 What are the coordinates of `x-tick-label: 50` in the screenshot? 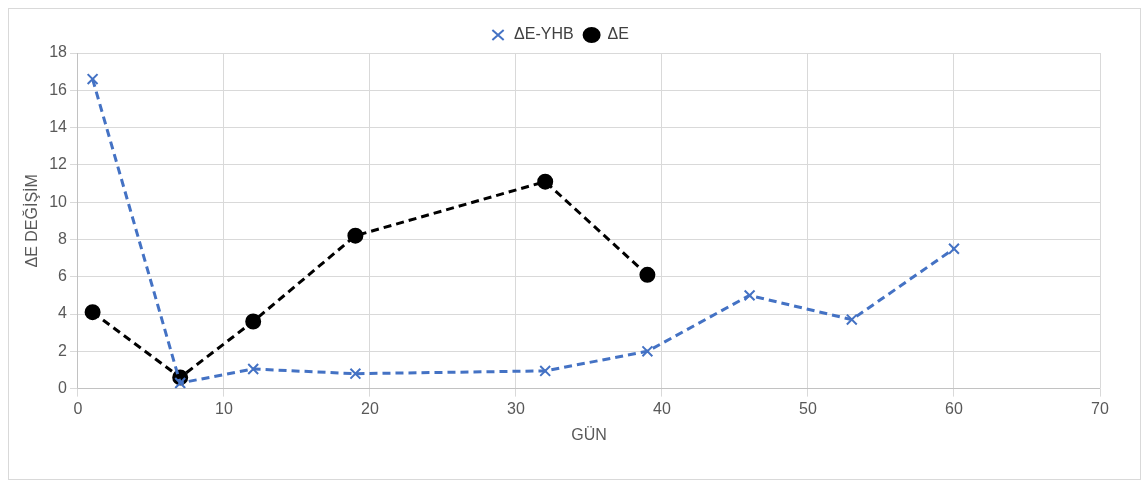 It's located at (808, 408).